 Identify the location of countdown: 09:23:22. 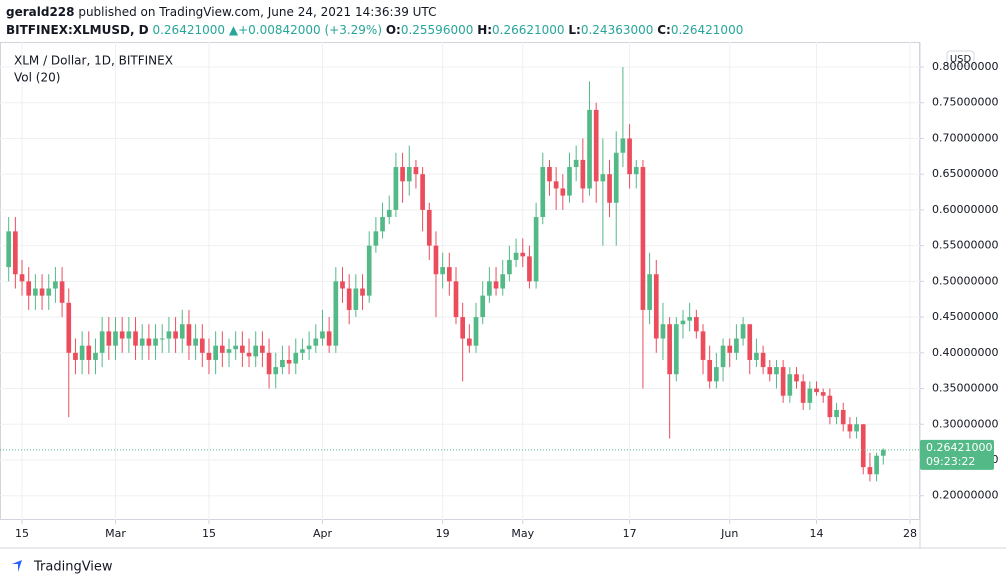
(950, 461).